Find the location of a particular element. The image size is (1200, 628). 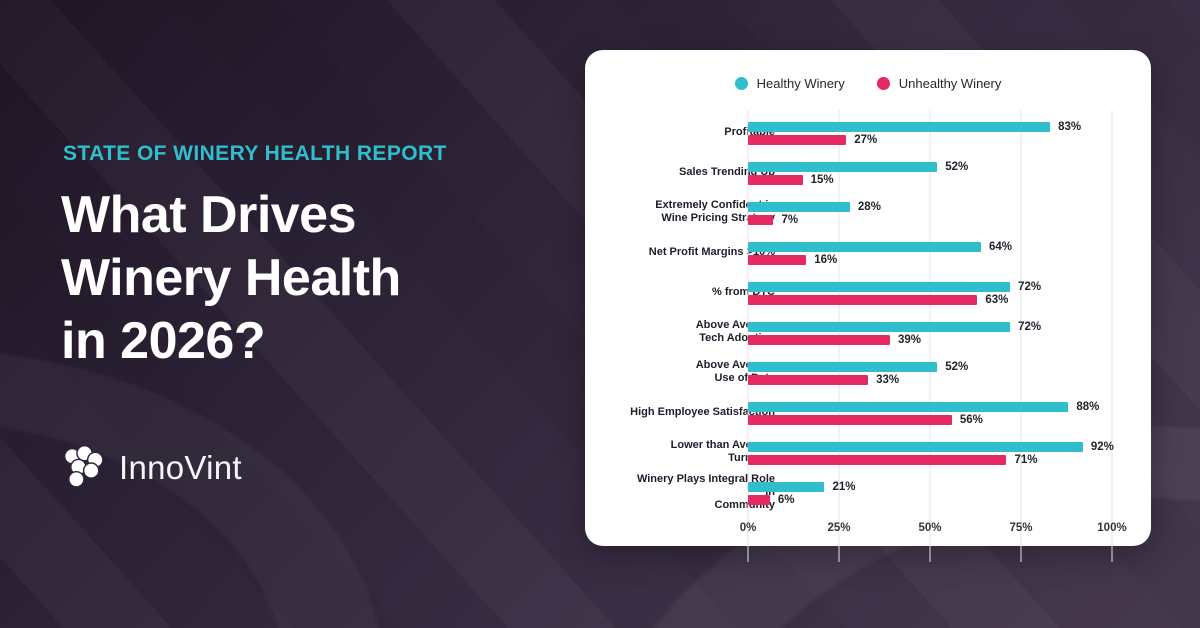

value-label: 21% is located at coordinates (844, 487).